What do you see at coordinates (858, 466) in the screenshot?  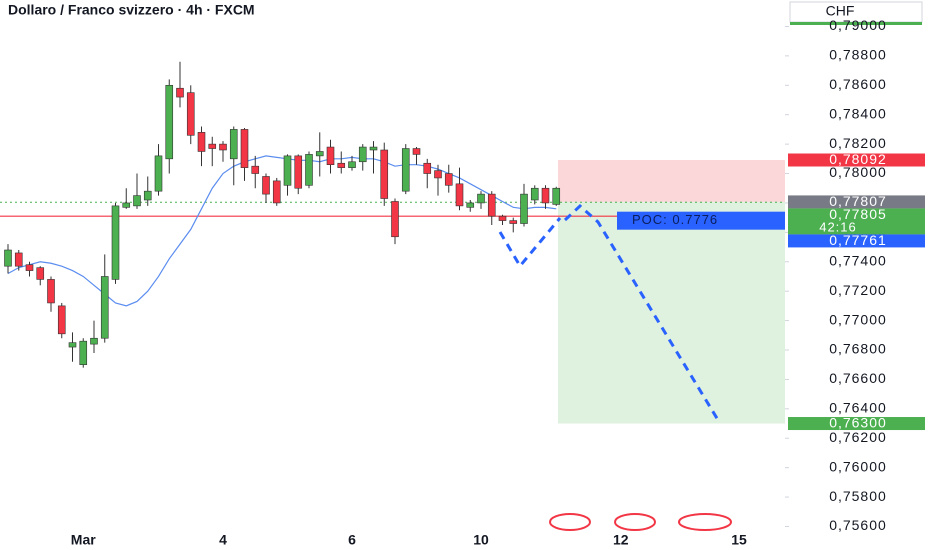 I see `y-tick-label: 0,76000` at bounding box center [858, 466].